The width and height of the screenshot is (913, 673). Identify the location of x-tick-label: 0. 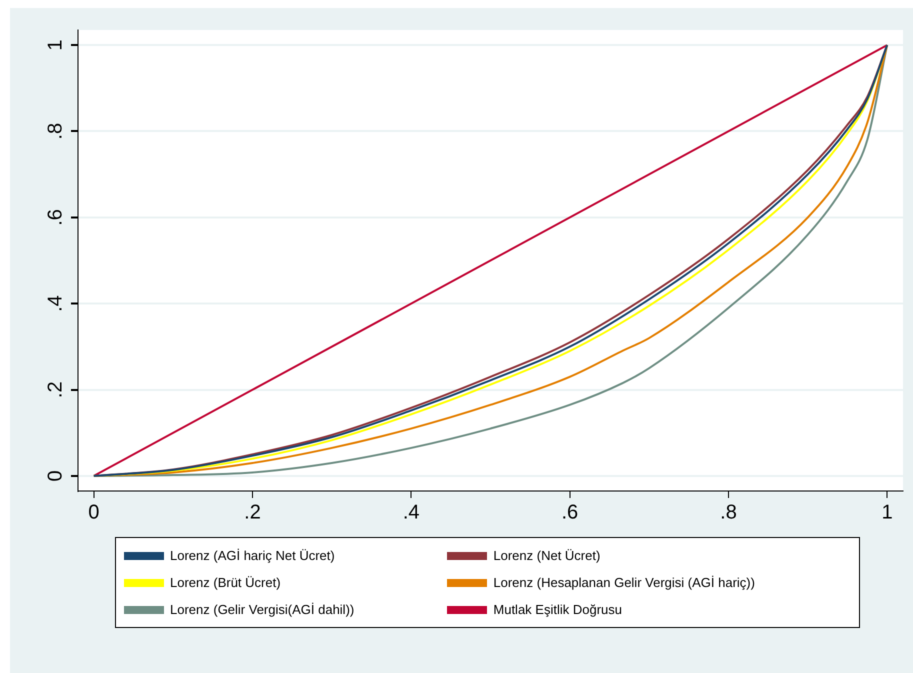
(94, 513).